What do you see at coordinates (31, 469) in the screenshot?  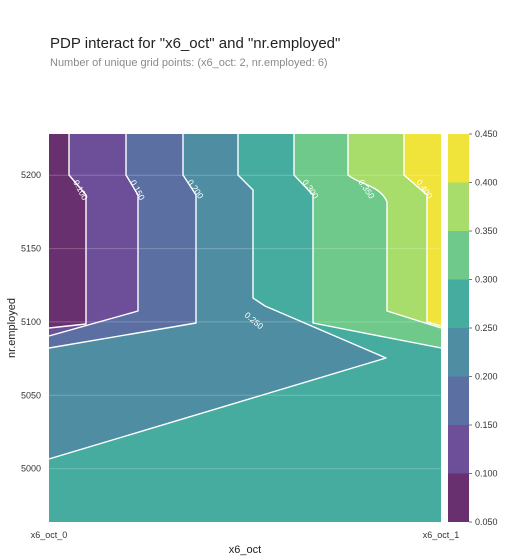 I see `y-tick-label-0: 5000` at bounding box center [31, 469].